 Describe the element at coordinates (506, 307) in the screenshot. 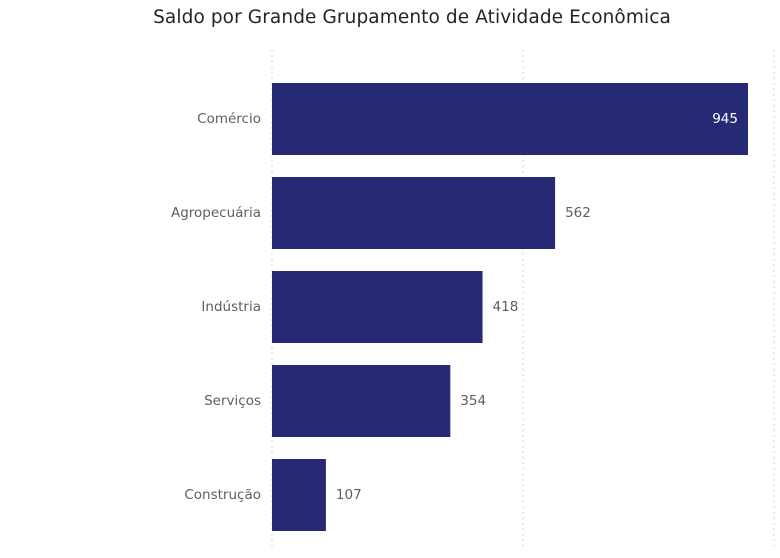

I see `data-label-2: 418` at that location.